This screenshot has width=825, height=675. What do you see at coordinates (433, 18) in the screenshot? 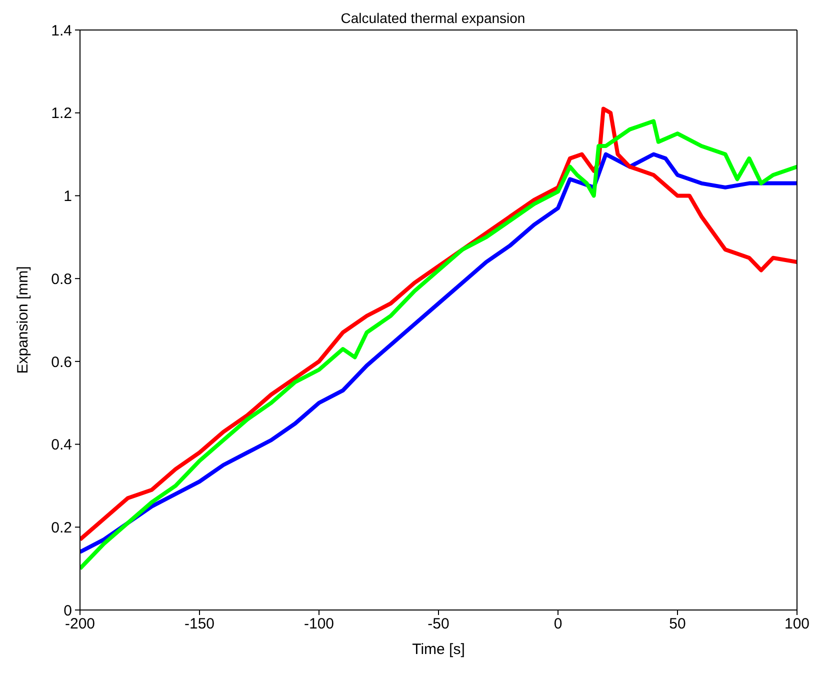
I see `chart-title: Calculated thermal expansion` at bounding box center [433, 18].